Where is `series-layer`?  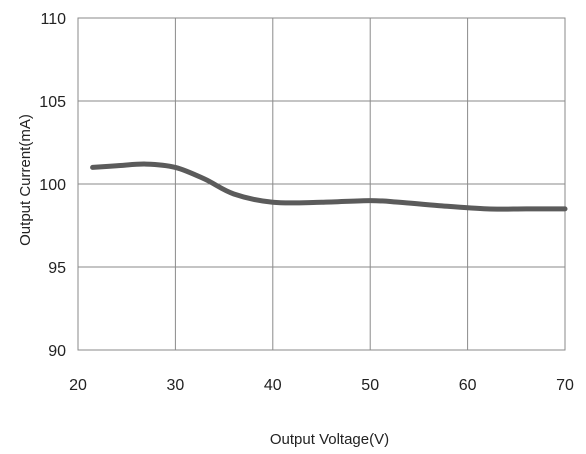
series-layer is located at coordinates (329, 186).